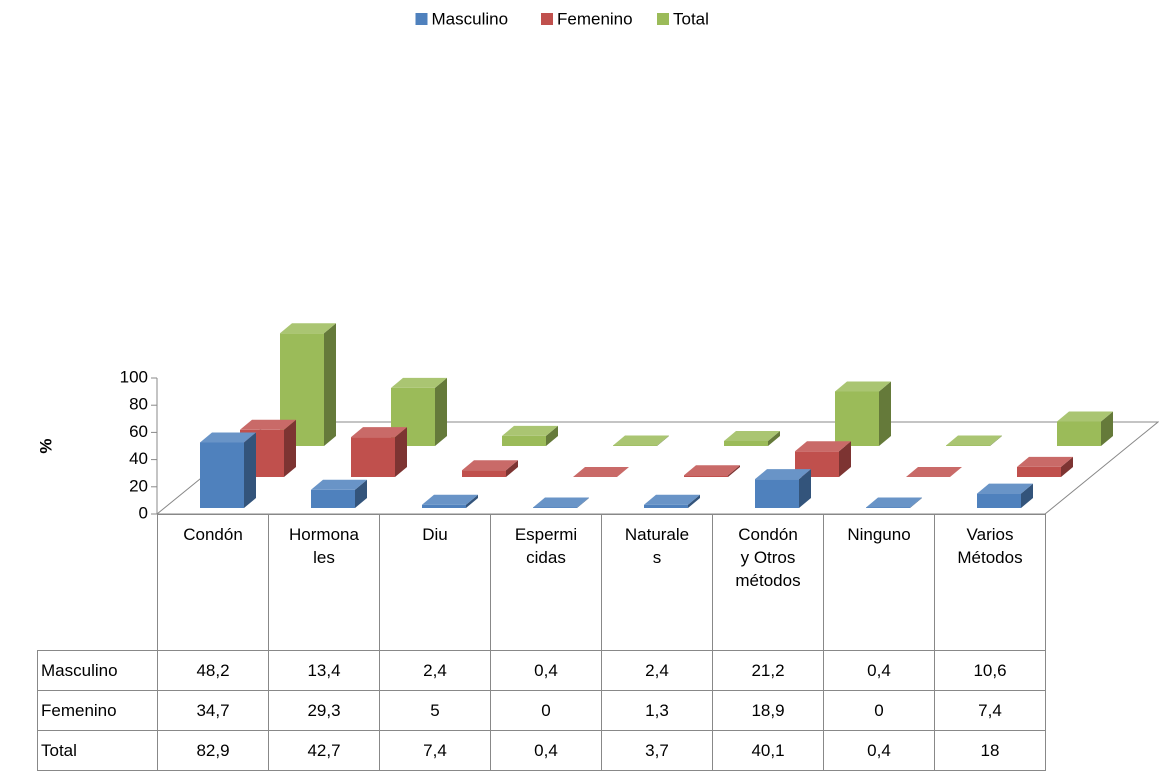  I want to click on value-cell: 13,4, so click(324, 670).